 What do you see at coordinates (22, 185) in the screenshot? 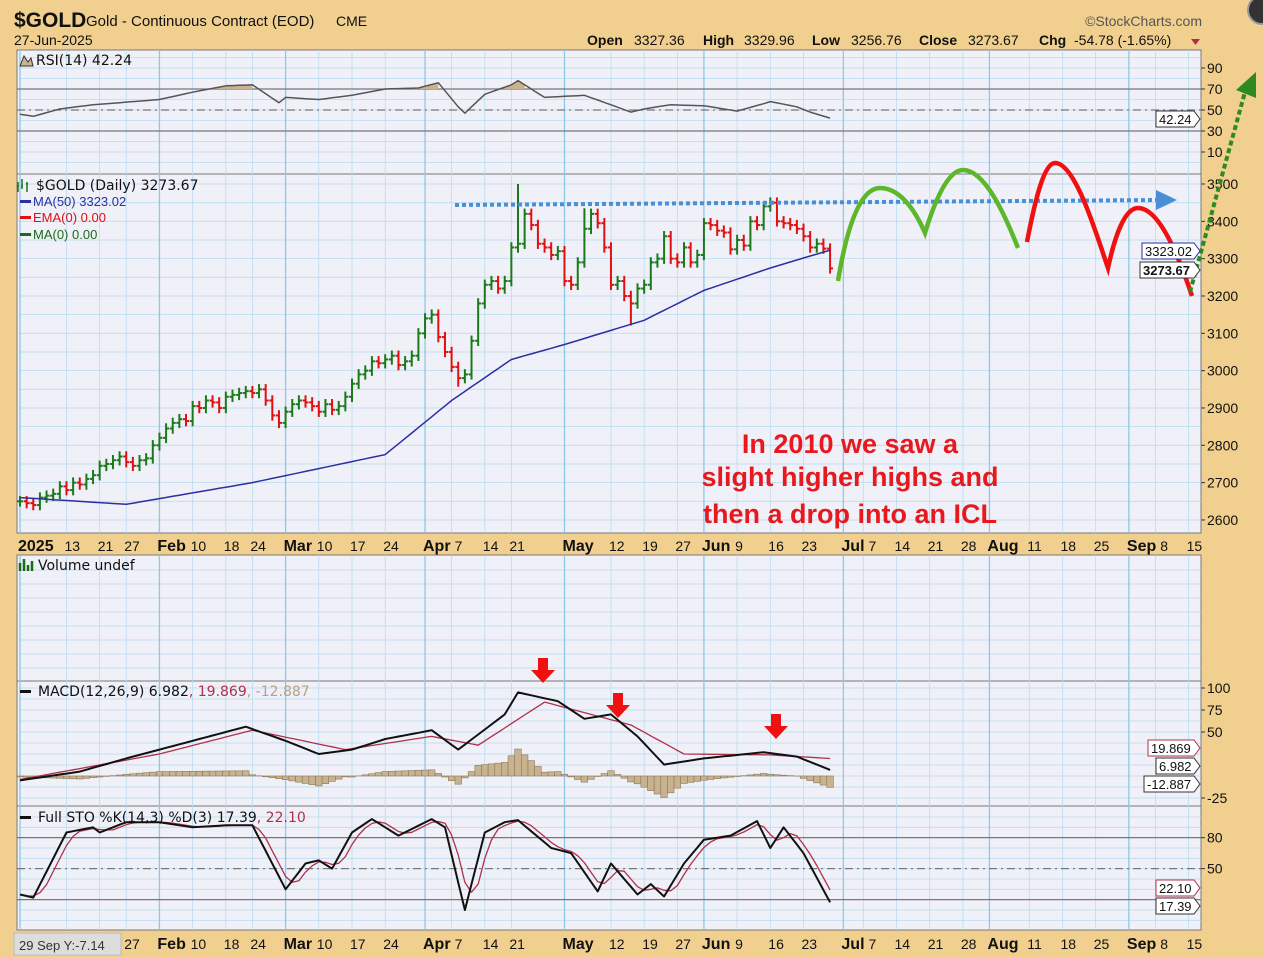
I see `bar-chart-icon` at bounding box center [22, 185].